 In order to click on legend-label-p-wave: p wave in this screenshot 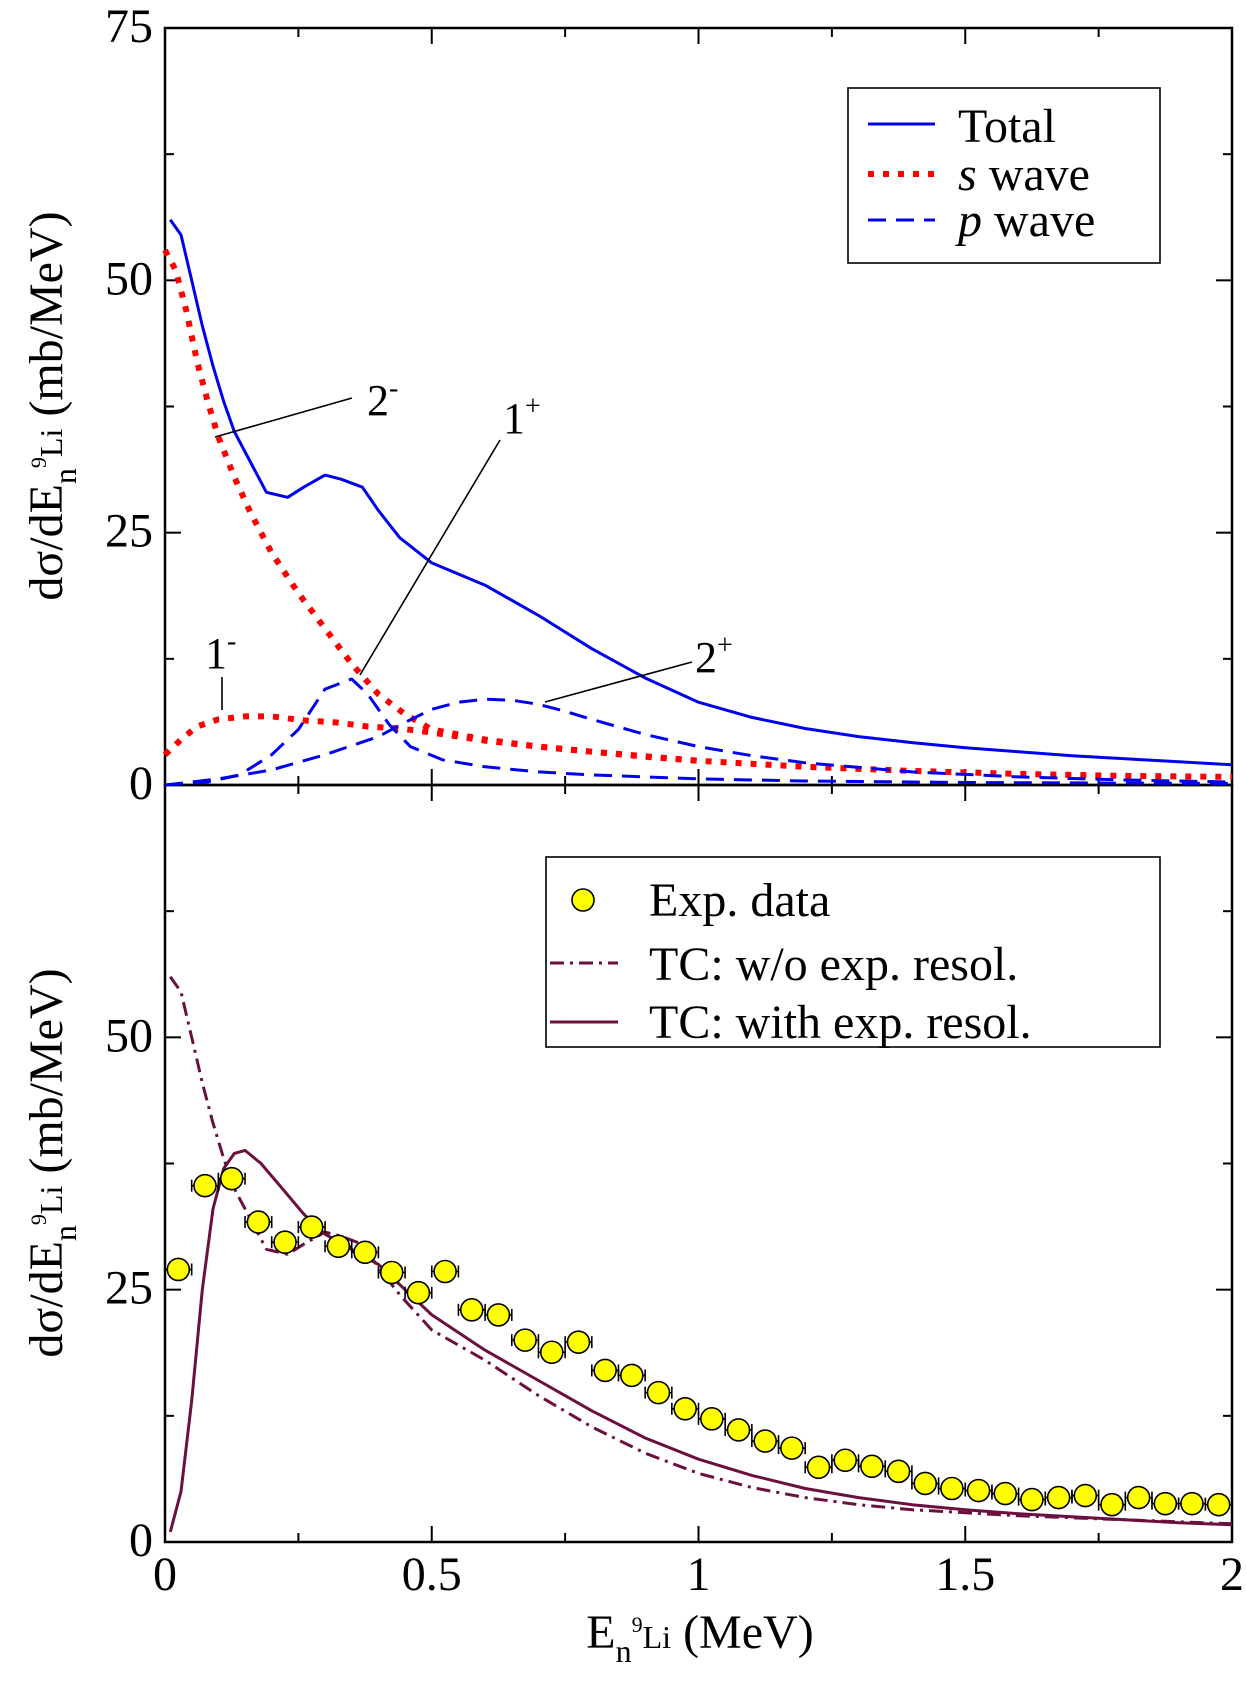, I will do `click(1025, 220)`.